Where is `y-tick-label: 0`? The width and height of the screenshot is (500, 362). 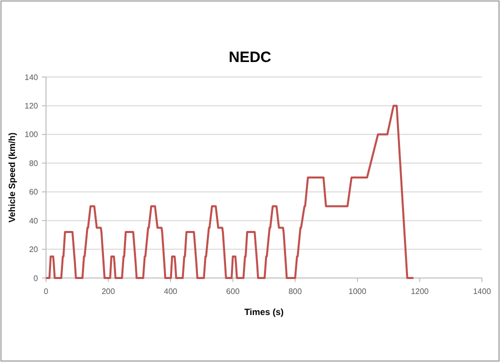 y-tick-label: 0 is located at coordinates (36, 278).